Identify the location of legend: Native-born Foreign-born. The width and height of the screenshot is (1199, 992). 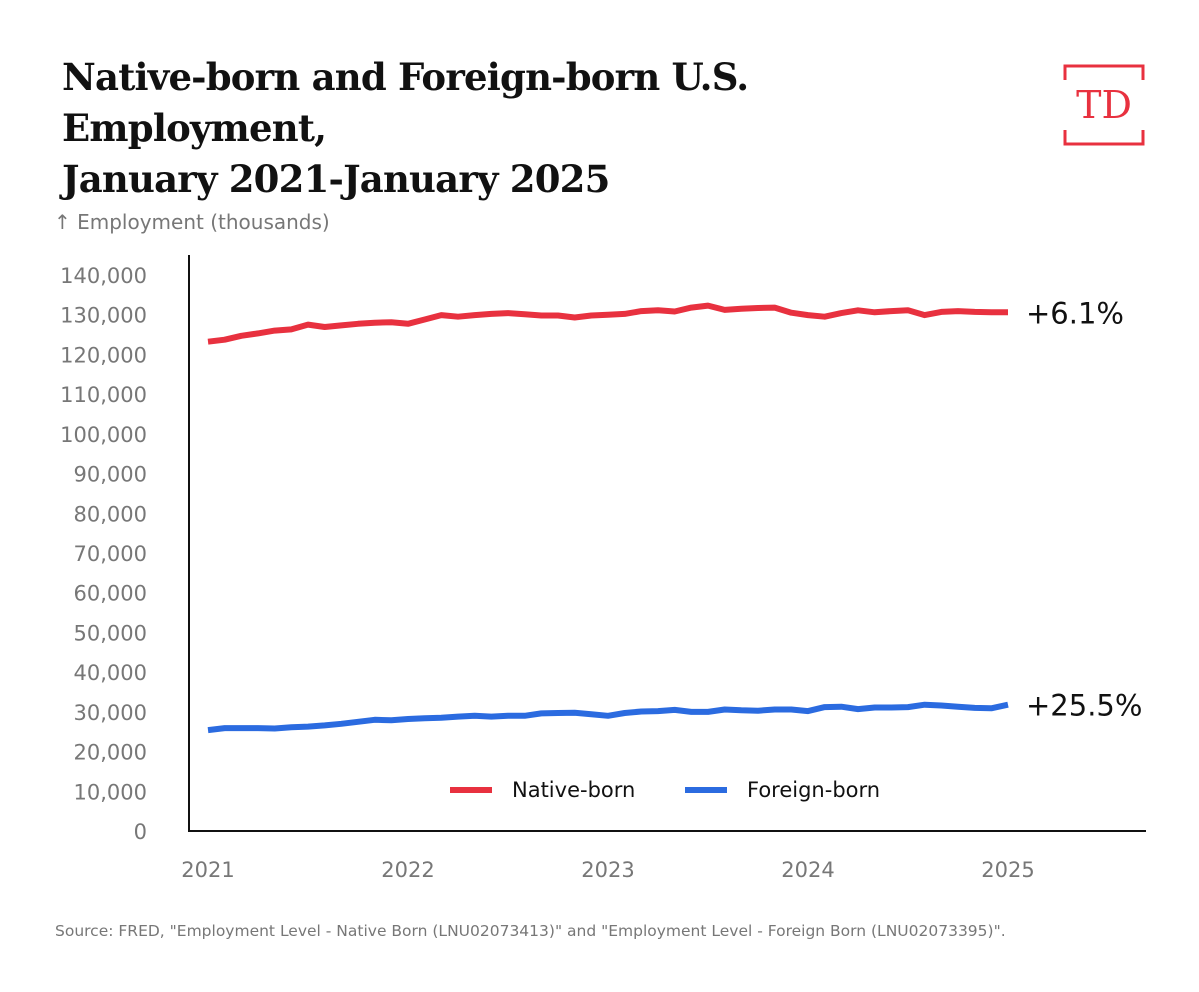
(665, 790).